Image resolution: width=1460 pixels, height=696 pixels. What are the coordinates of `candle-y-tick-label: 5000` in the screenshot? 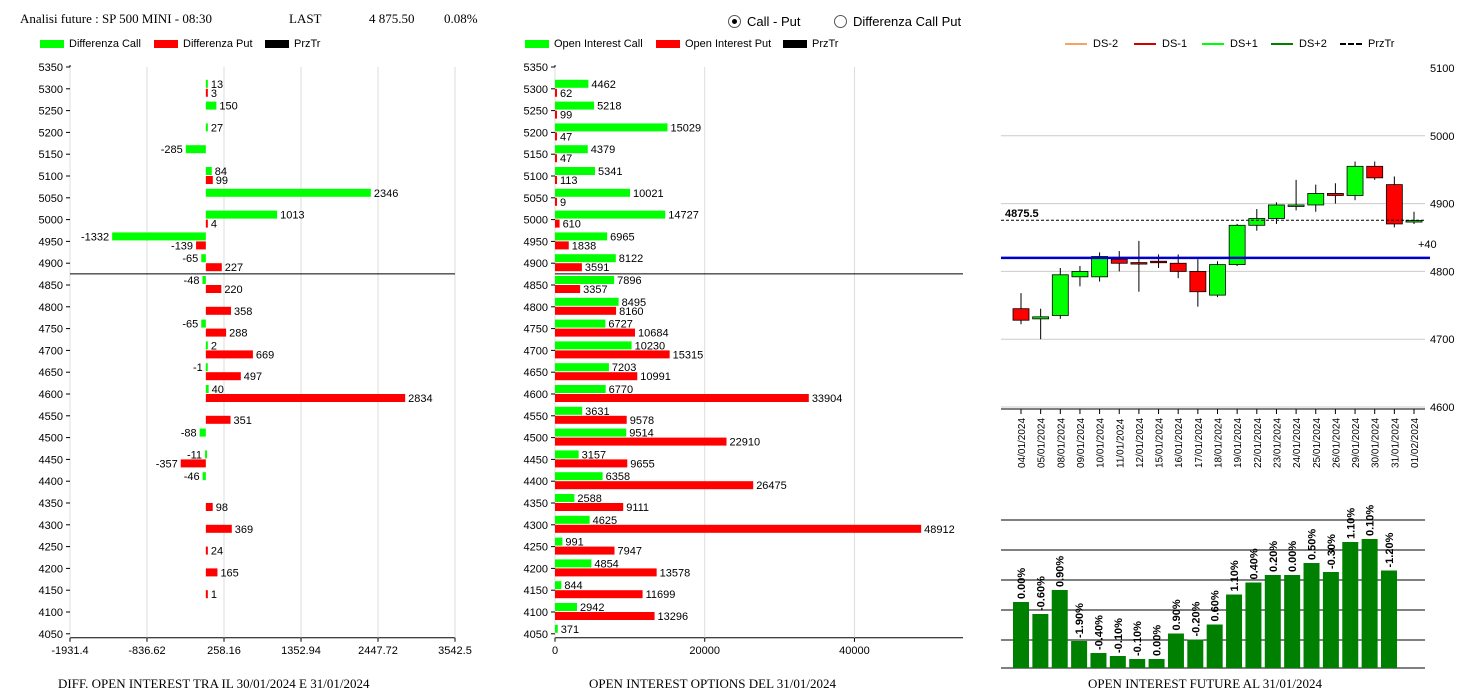 It's located at (1442, 137).